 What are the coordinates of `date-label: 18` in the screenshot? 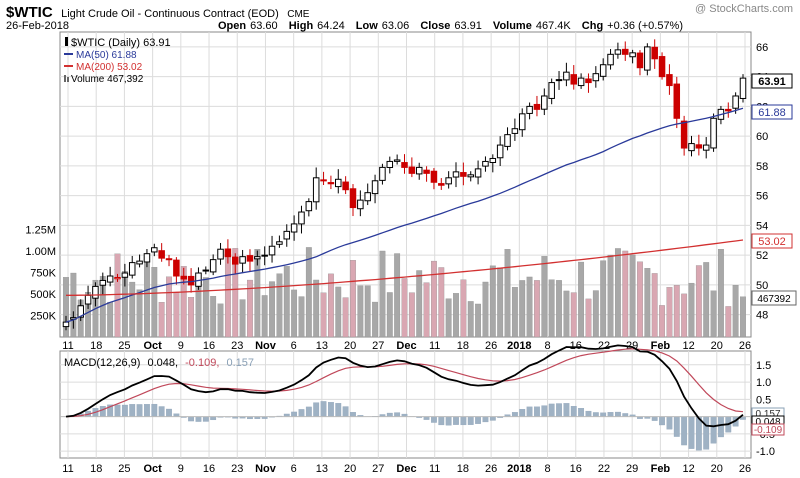 It's located at (96, 469).